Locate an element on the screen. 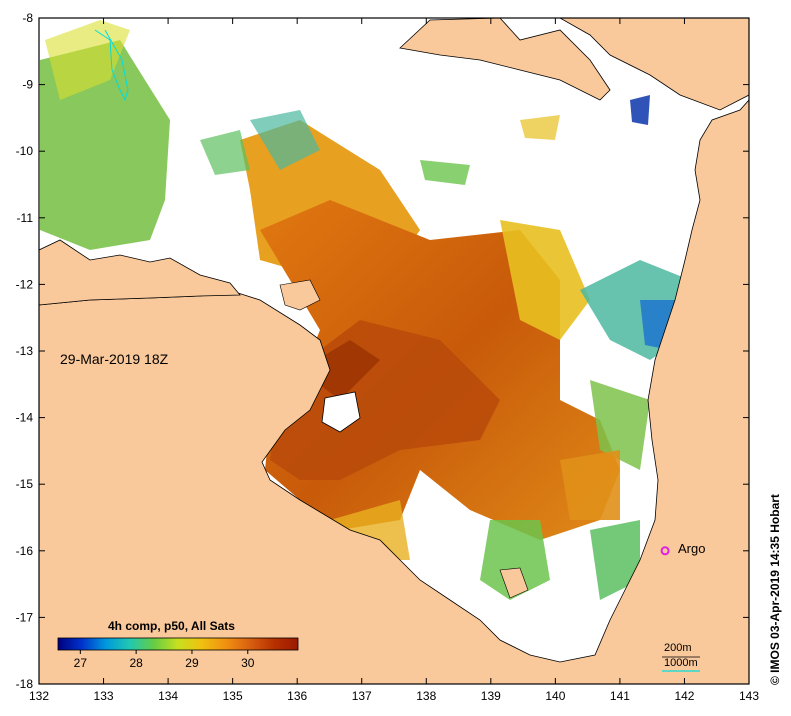 This screenshot has height=716, width=791. y-tick-label: -15 is located at coordinates (25, 484).